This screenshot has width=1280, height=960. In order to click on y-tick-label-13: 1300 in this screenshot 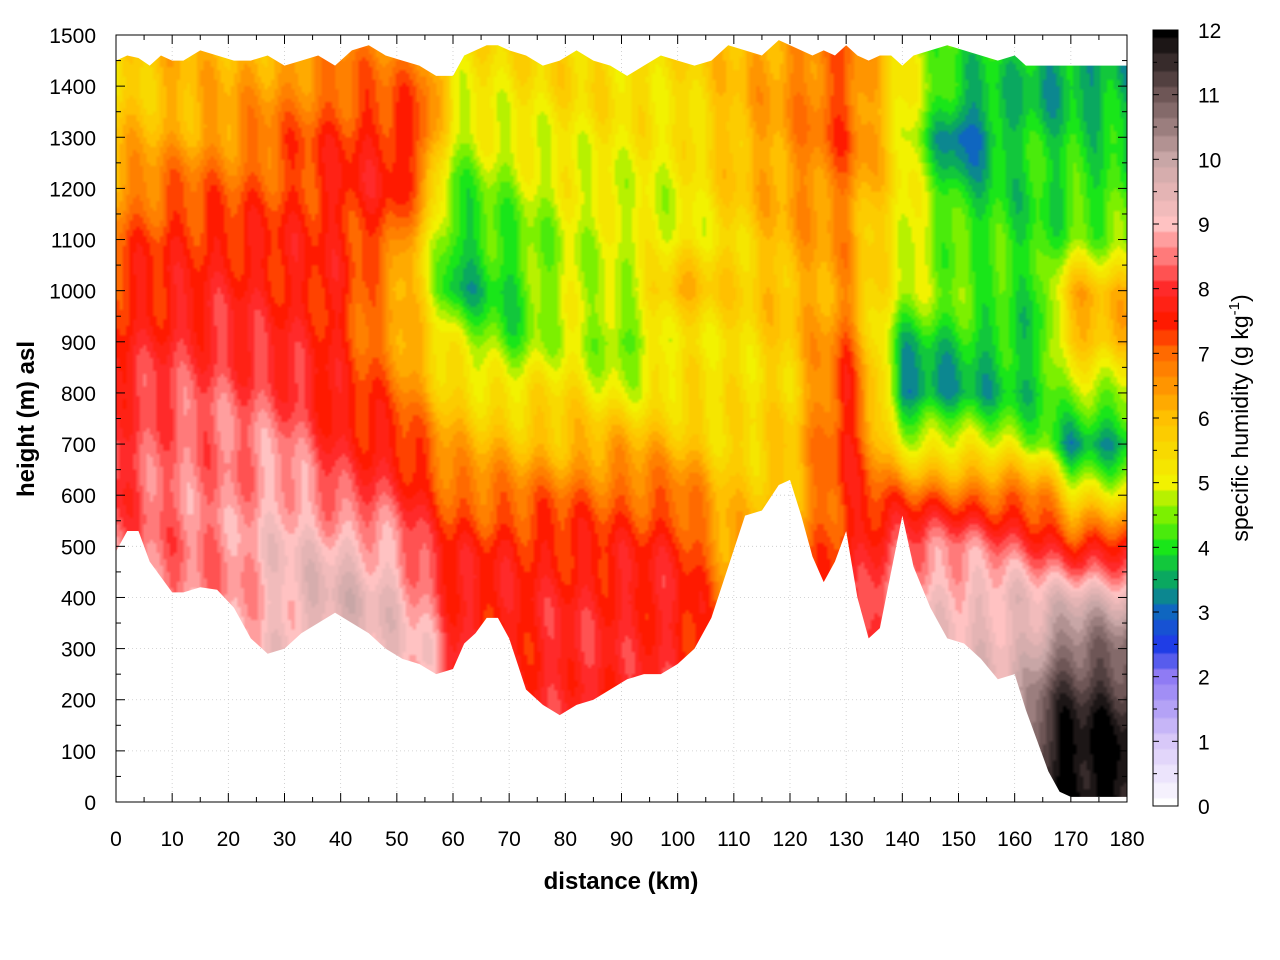, I will do `click(72, 138)`.